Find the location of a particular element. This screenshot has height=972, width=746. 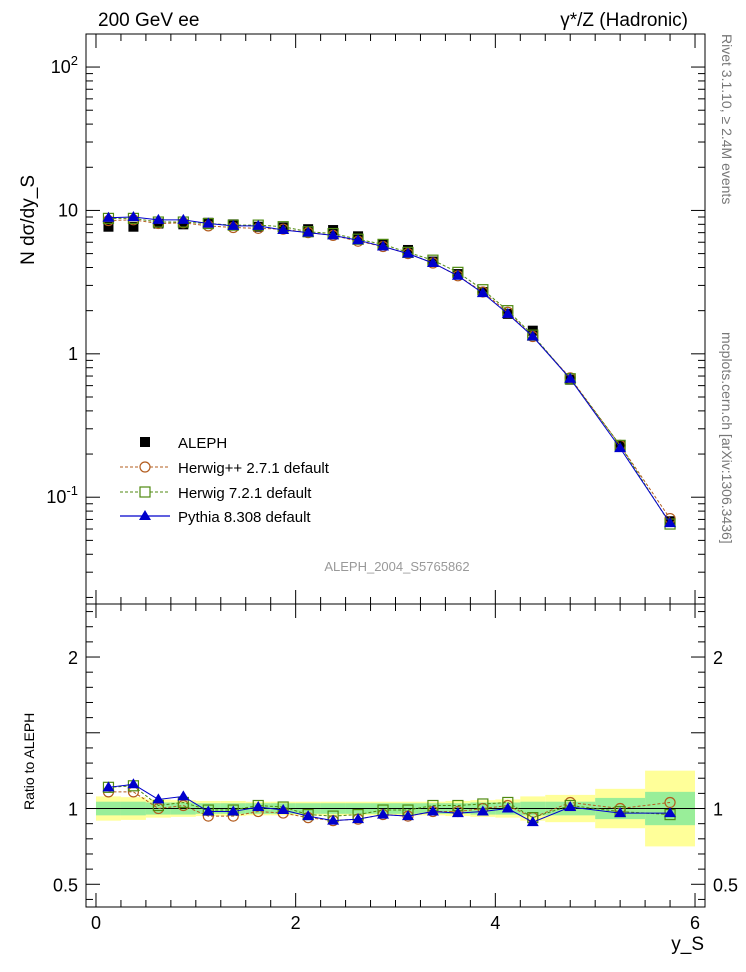

mcplots-label: mcplots.cern.ch [arXiv:1306.3436] is located at coordinates (727, 438).